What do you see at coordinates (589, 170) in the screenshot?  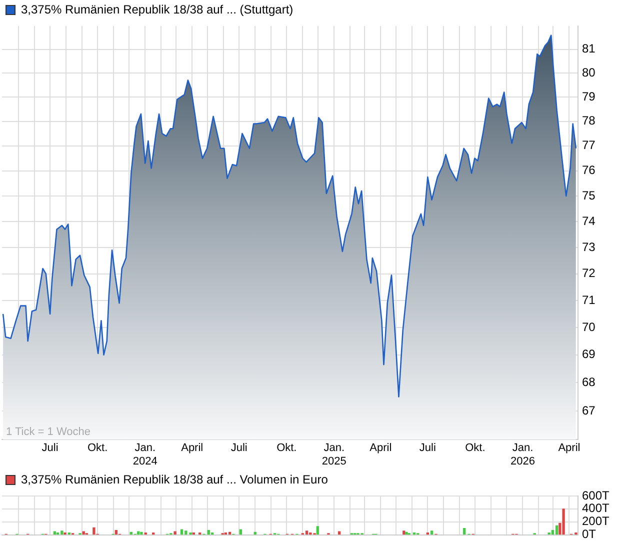 I see `y-tick-label: 76` at bounding box center [589, 170].